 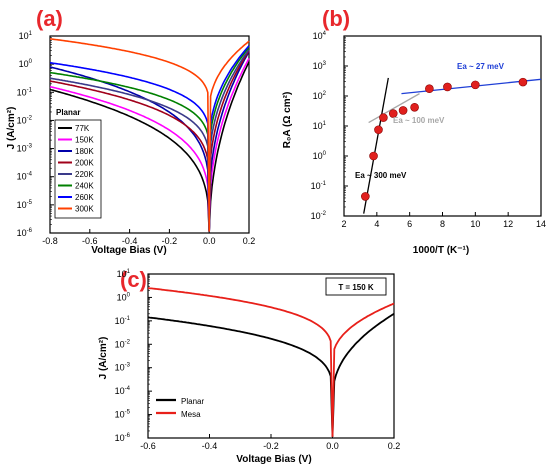 I want to click on panel-a-legend-title: Planar, so click(x=68, y=112).